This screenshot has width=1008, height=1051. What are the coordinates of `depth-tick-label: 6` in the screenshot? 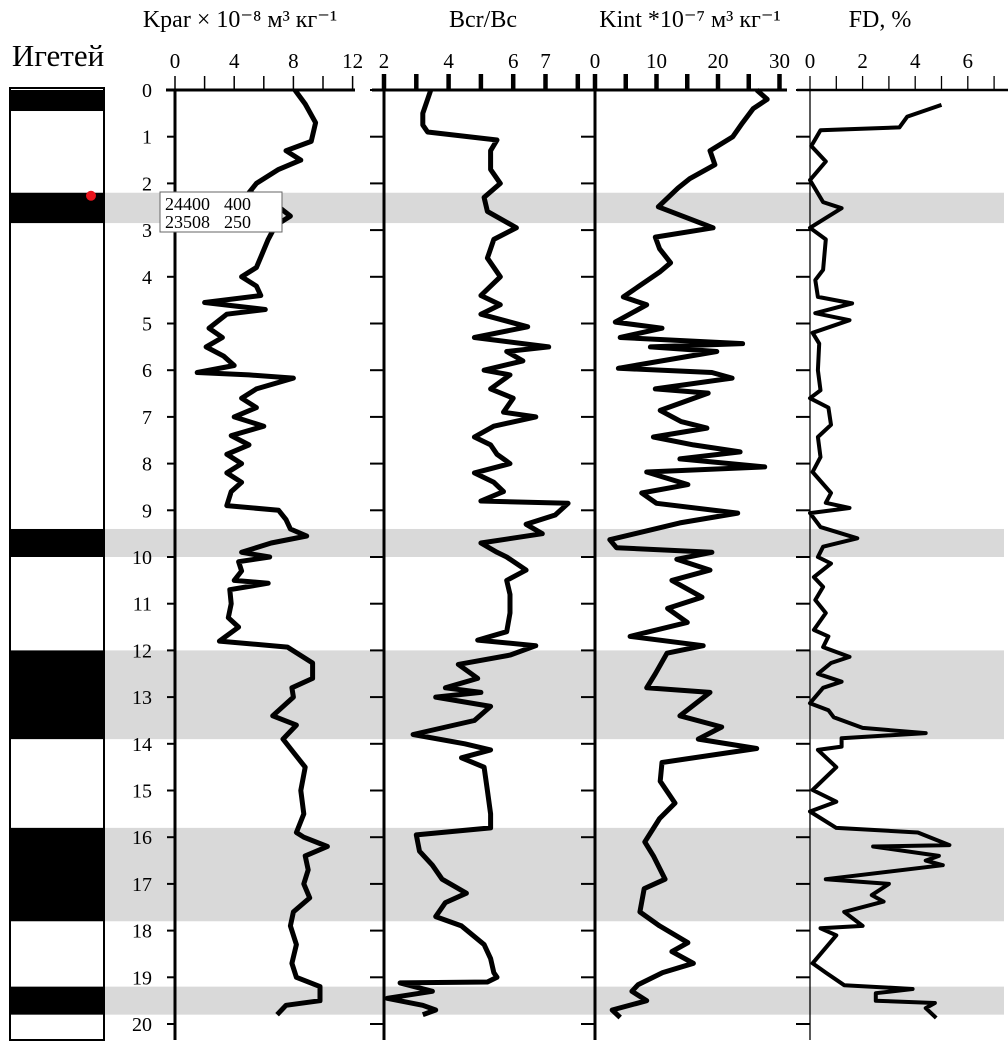 It's located at (147, 371).